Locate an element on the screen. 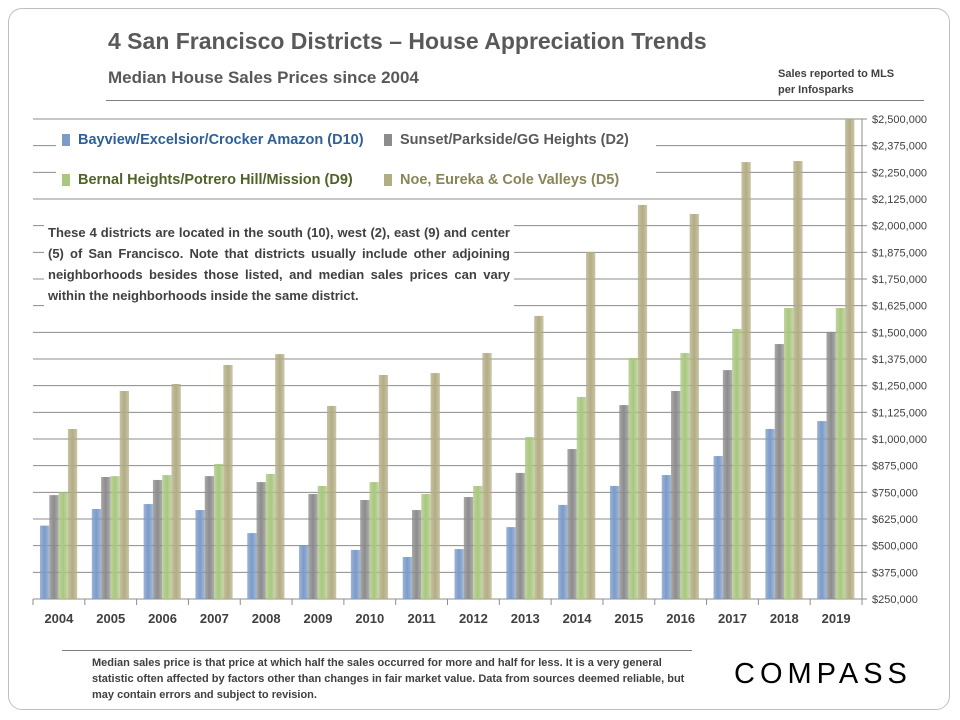  source-note: Sales reported to MLS per Infosparks is located at coordinates (836, 82).